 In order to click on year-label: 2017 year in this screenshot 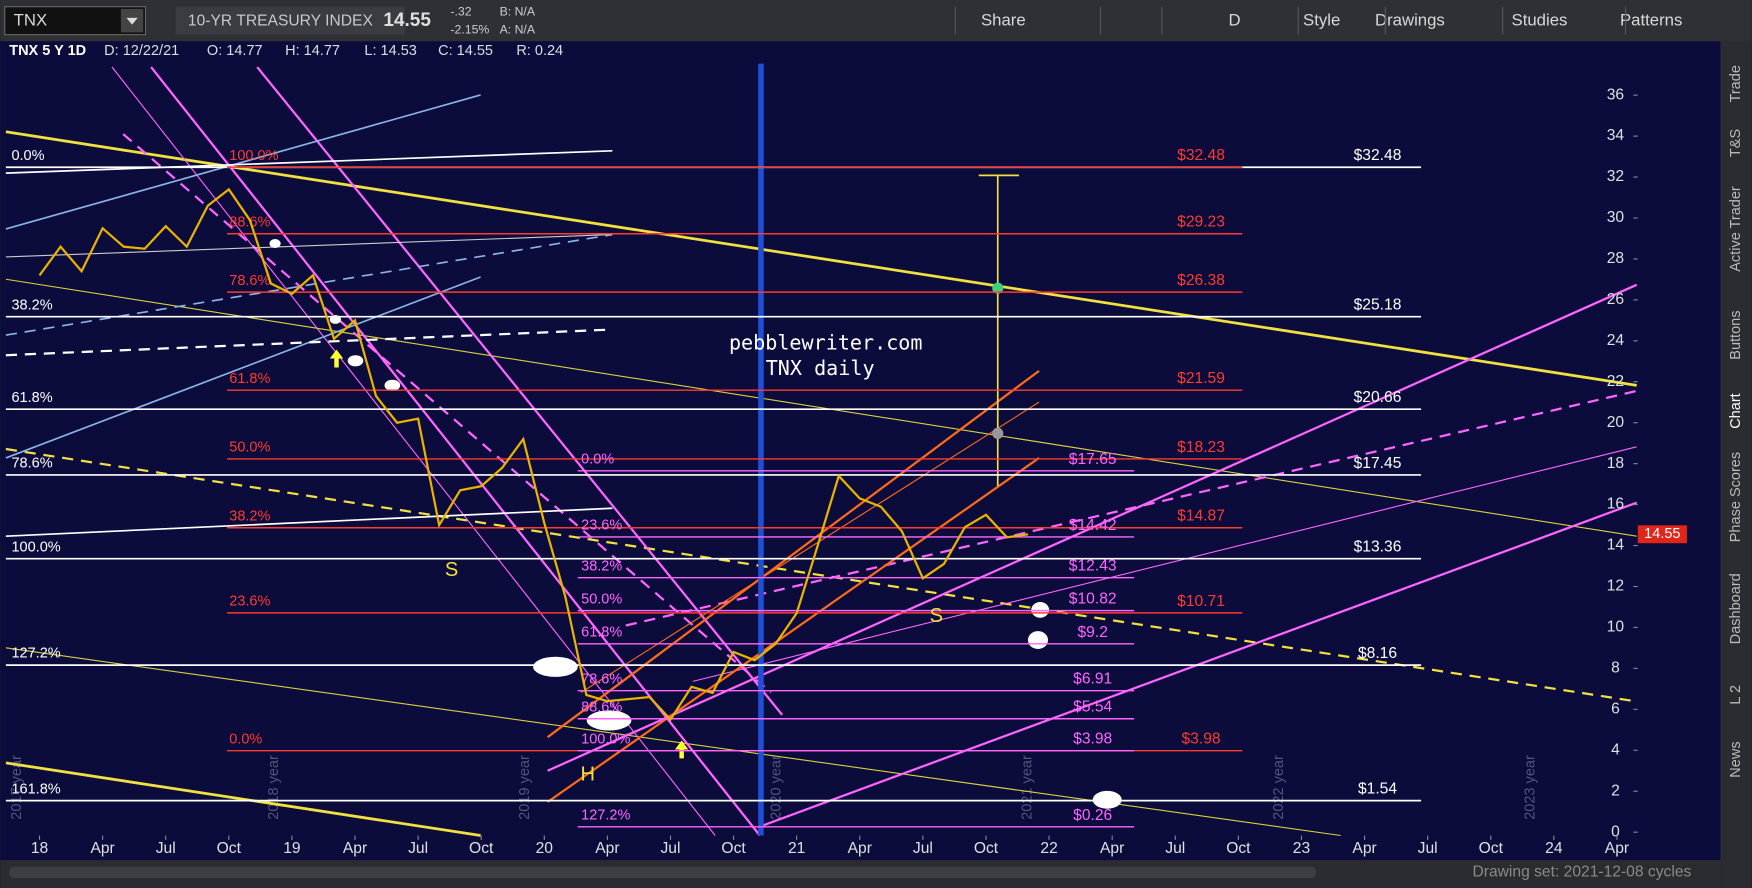, I will do `click(17, 787)`.